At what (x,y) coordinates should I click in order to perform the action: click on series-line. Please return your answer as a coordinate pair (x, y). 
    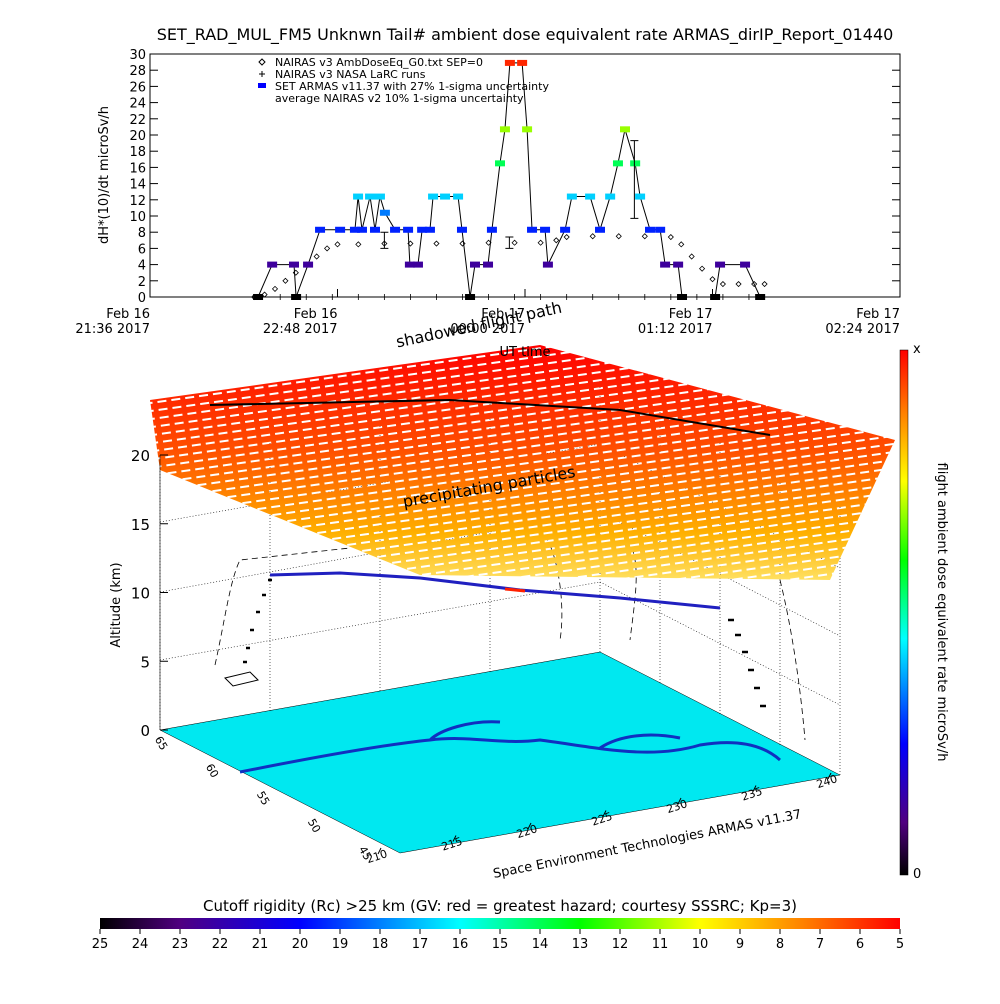
    Looking at the image, I should click on (509, 180).